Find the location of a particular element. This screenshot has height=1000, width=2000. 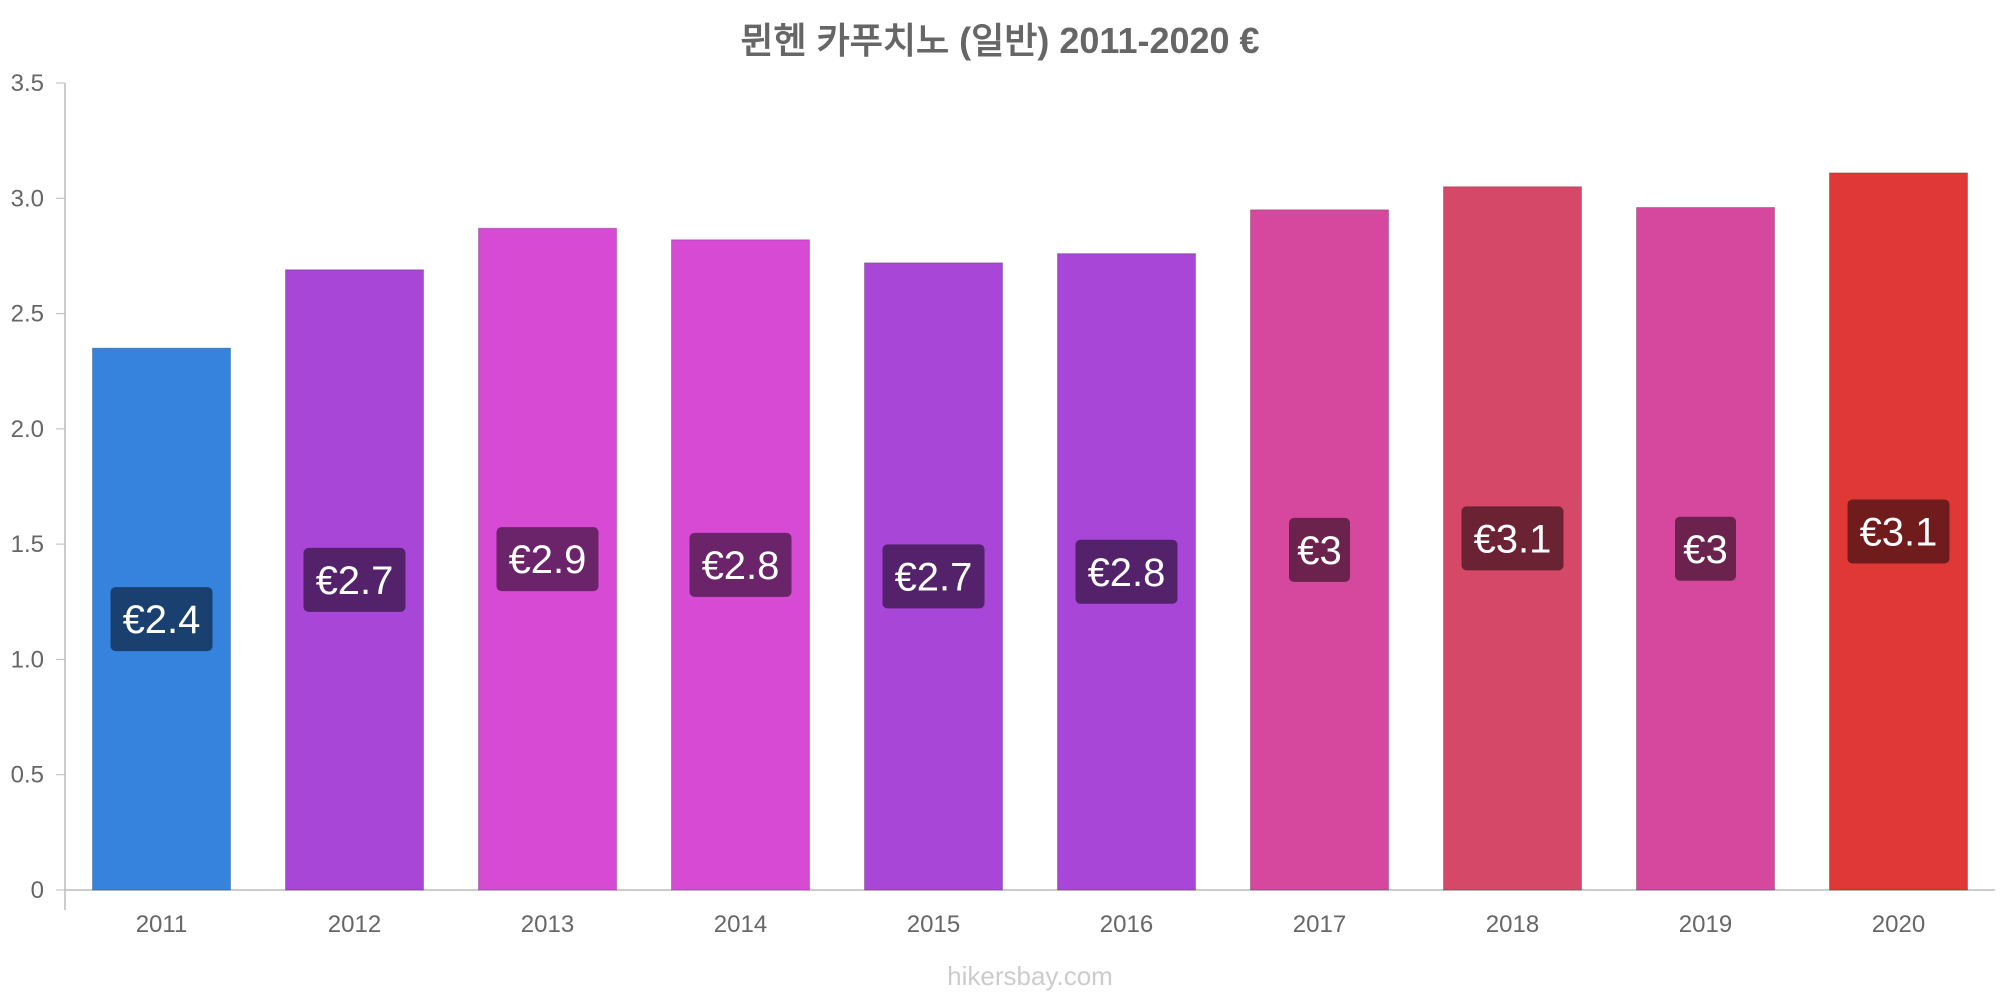

x-tick-label: 2017 is located at coordinates (1319, 924).